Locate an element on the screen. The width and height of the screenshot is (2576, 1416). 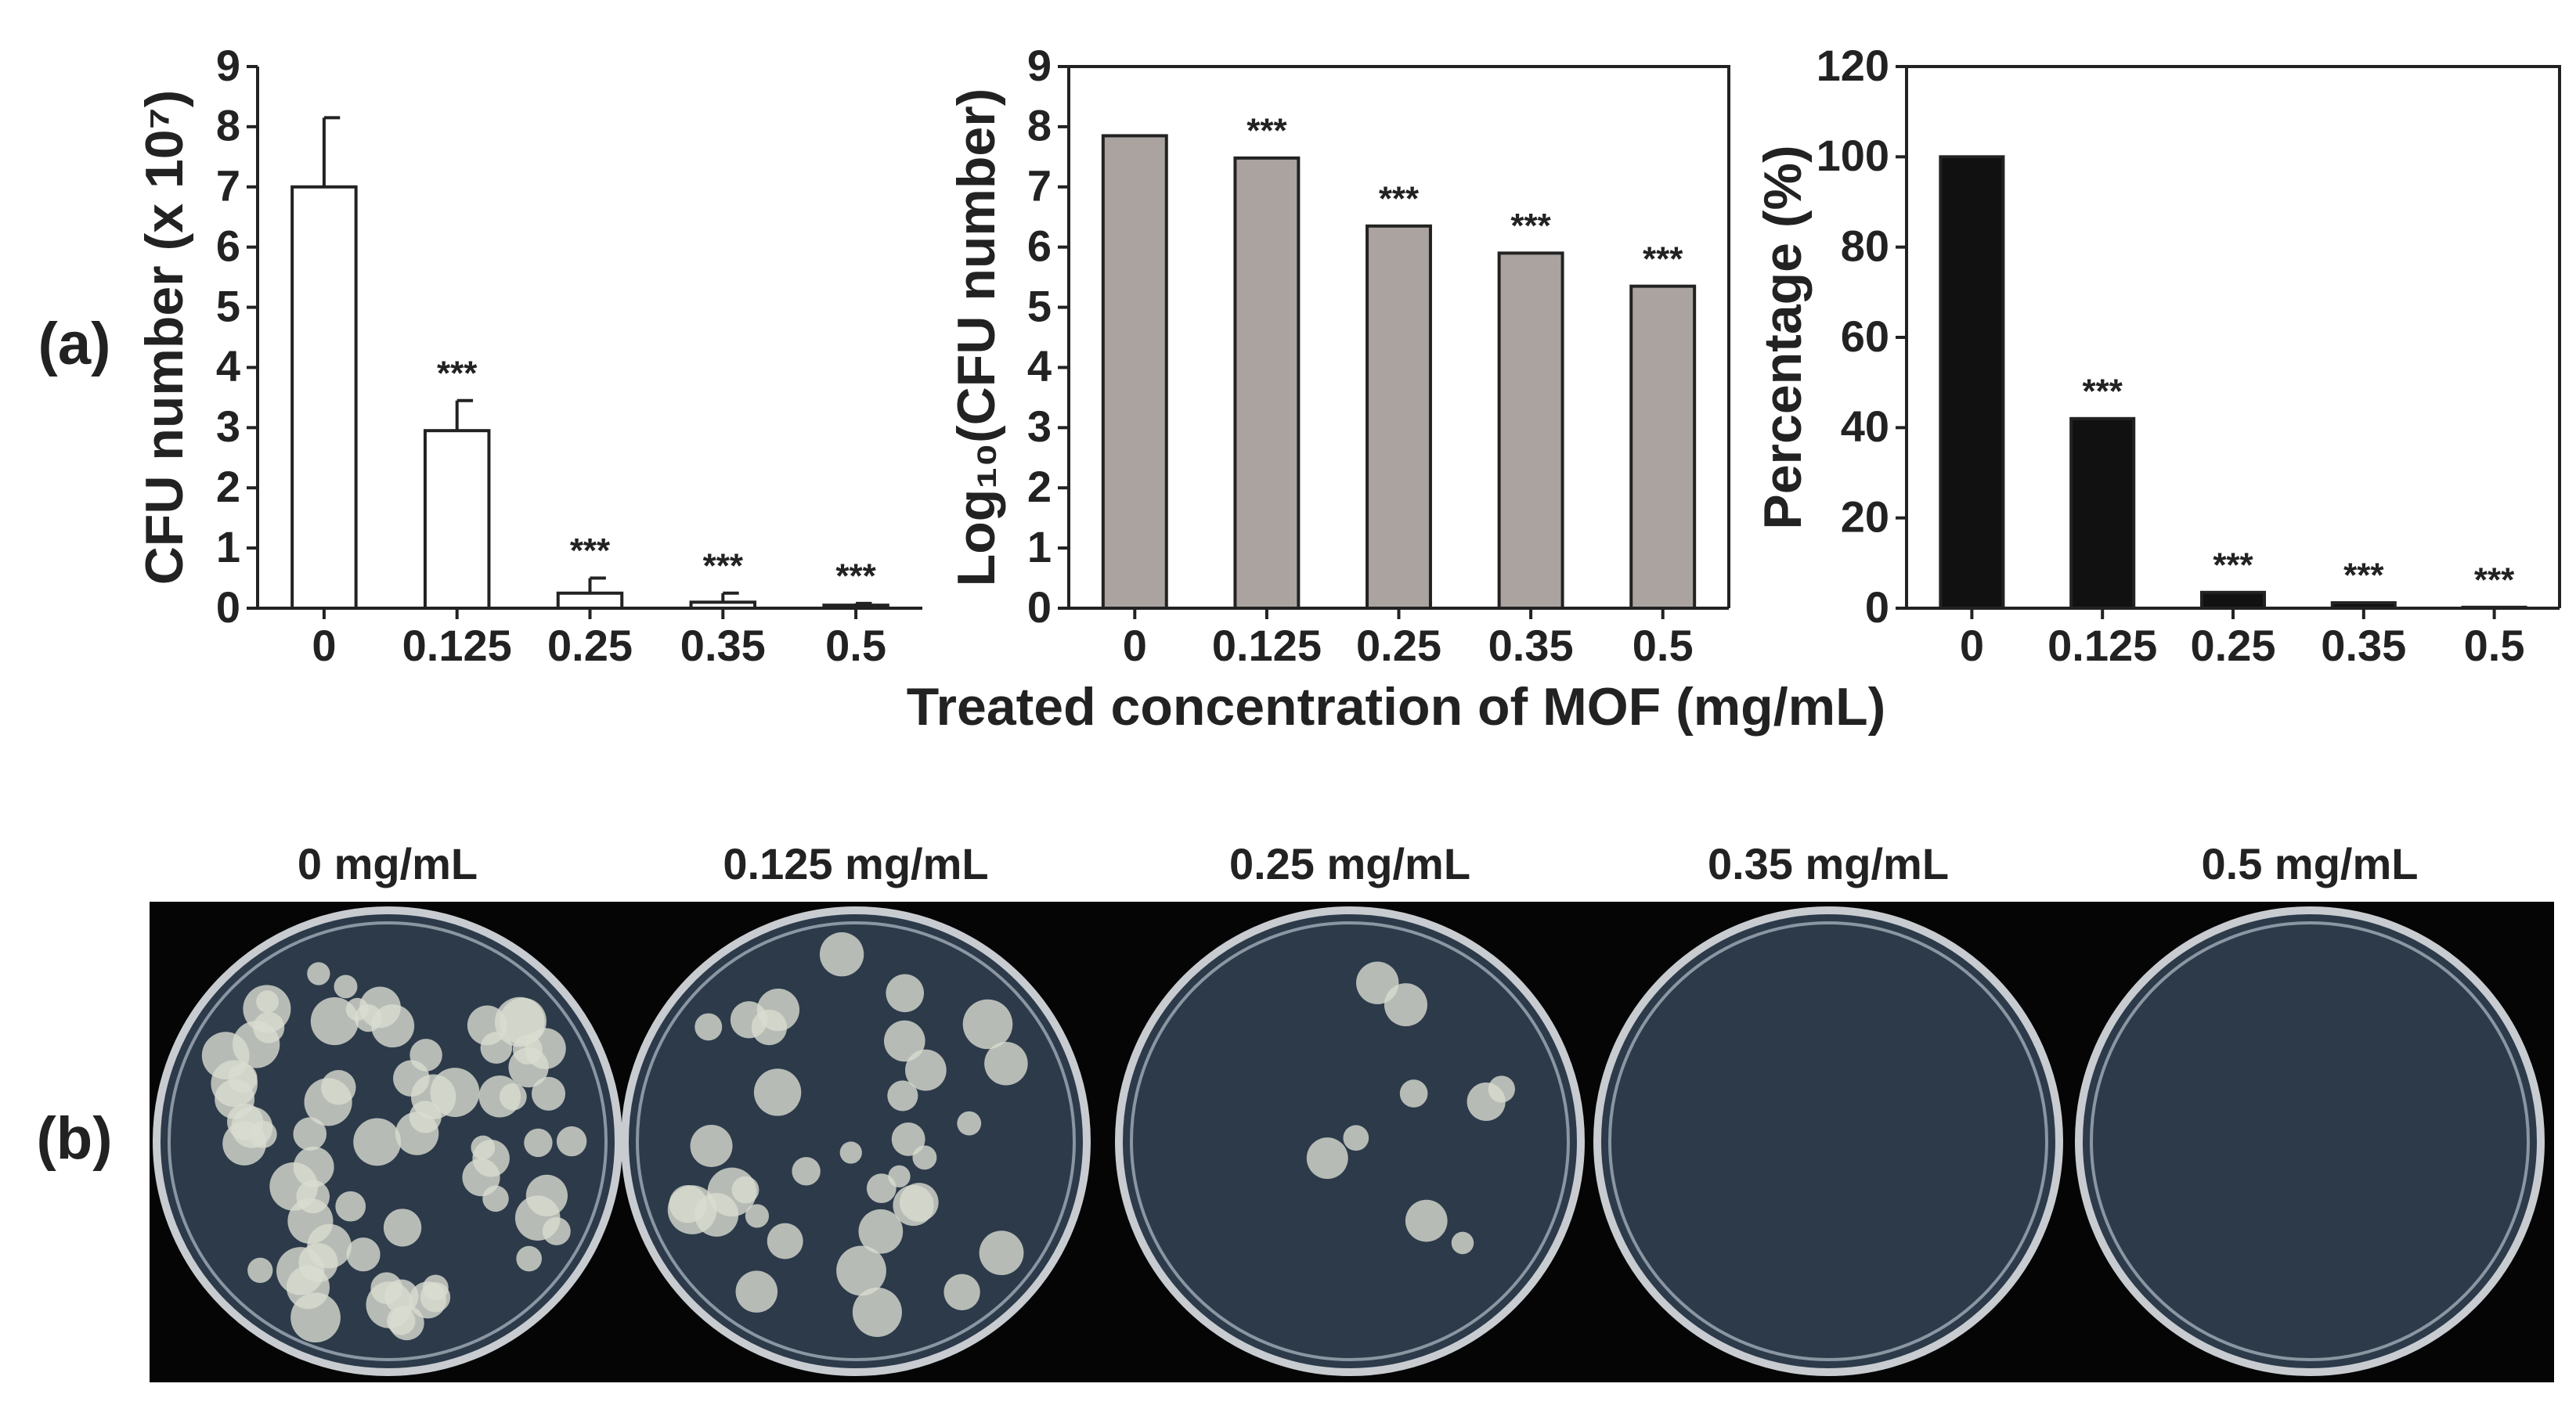
y-axis-label: Log₁₀(CFU number) is located at coordinates (976, 337).